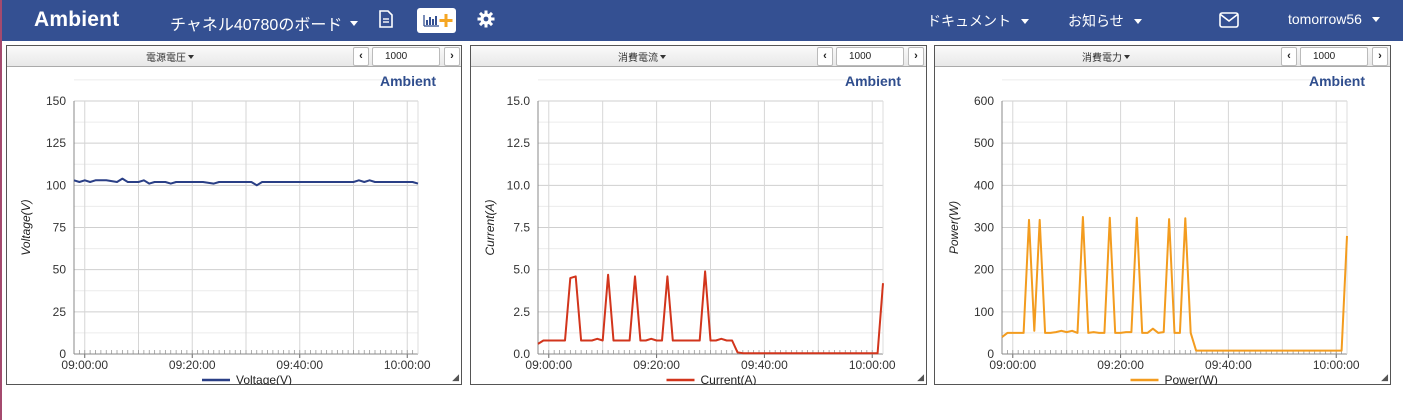  Describe the element at coordinates (984, 185) in the screenshot. I see `y-tick-label: 400` at that location.